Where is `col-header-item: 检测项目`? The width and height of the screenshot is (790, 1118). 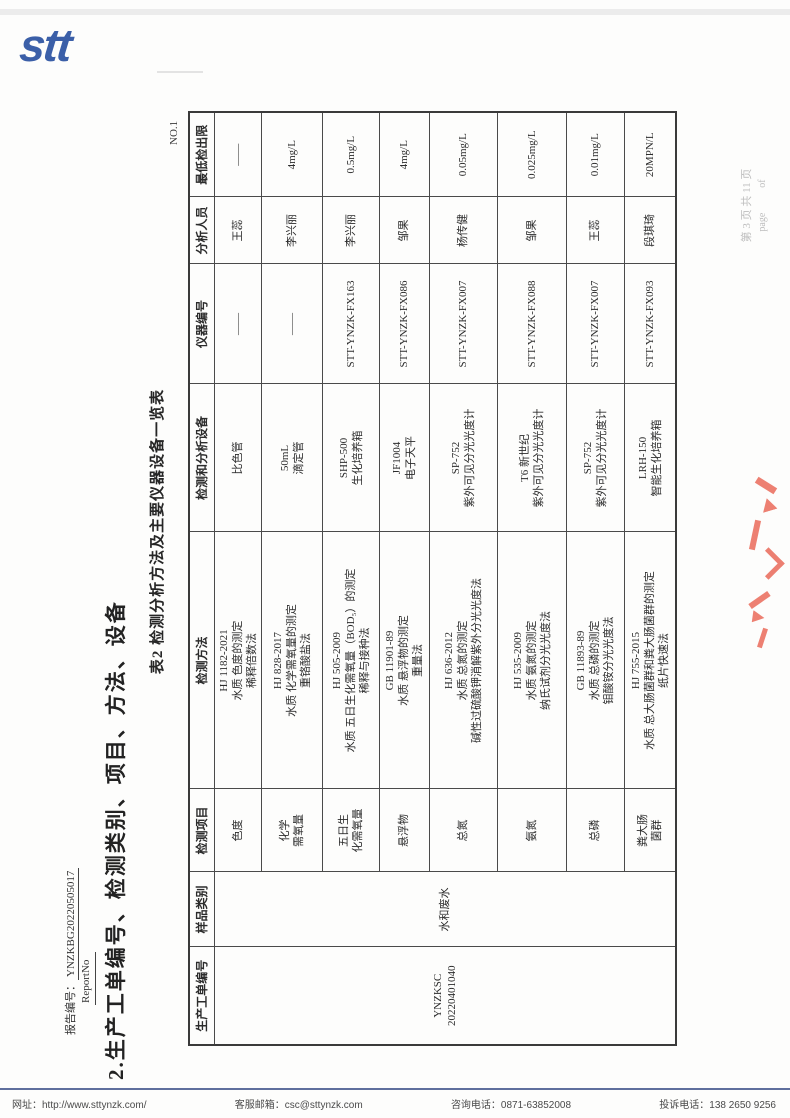 col-header-item: 检测项目 is located at coordinates (201, 830).